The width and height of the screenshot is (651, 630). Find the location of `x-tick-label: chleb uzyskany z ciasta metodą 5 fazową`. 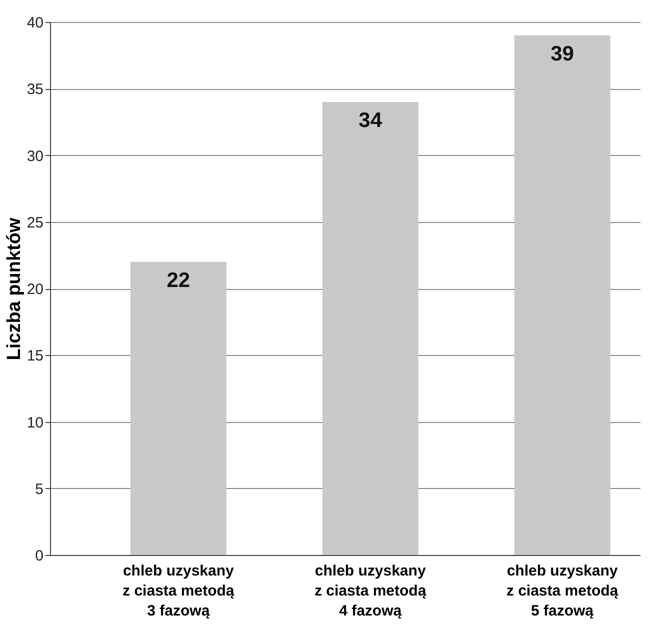

x-tick-label: chleb uzyskany z ciasta metodą 5 fazową is located at coordinates (562, 591).